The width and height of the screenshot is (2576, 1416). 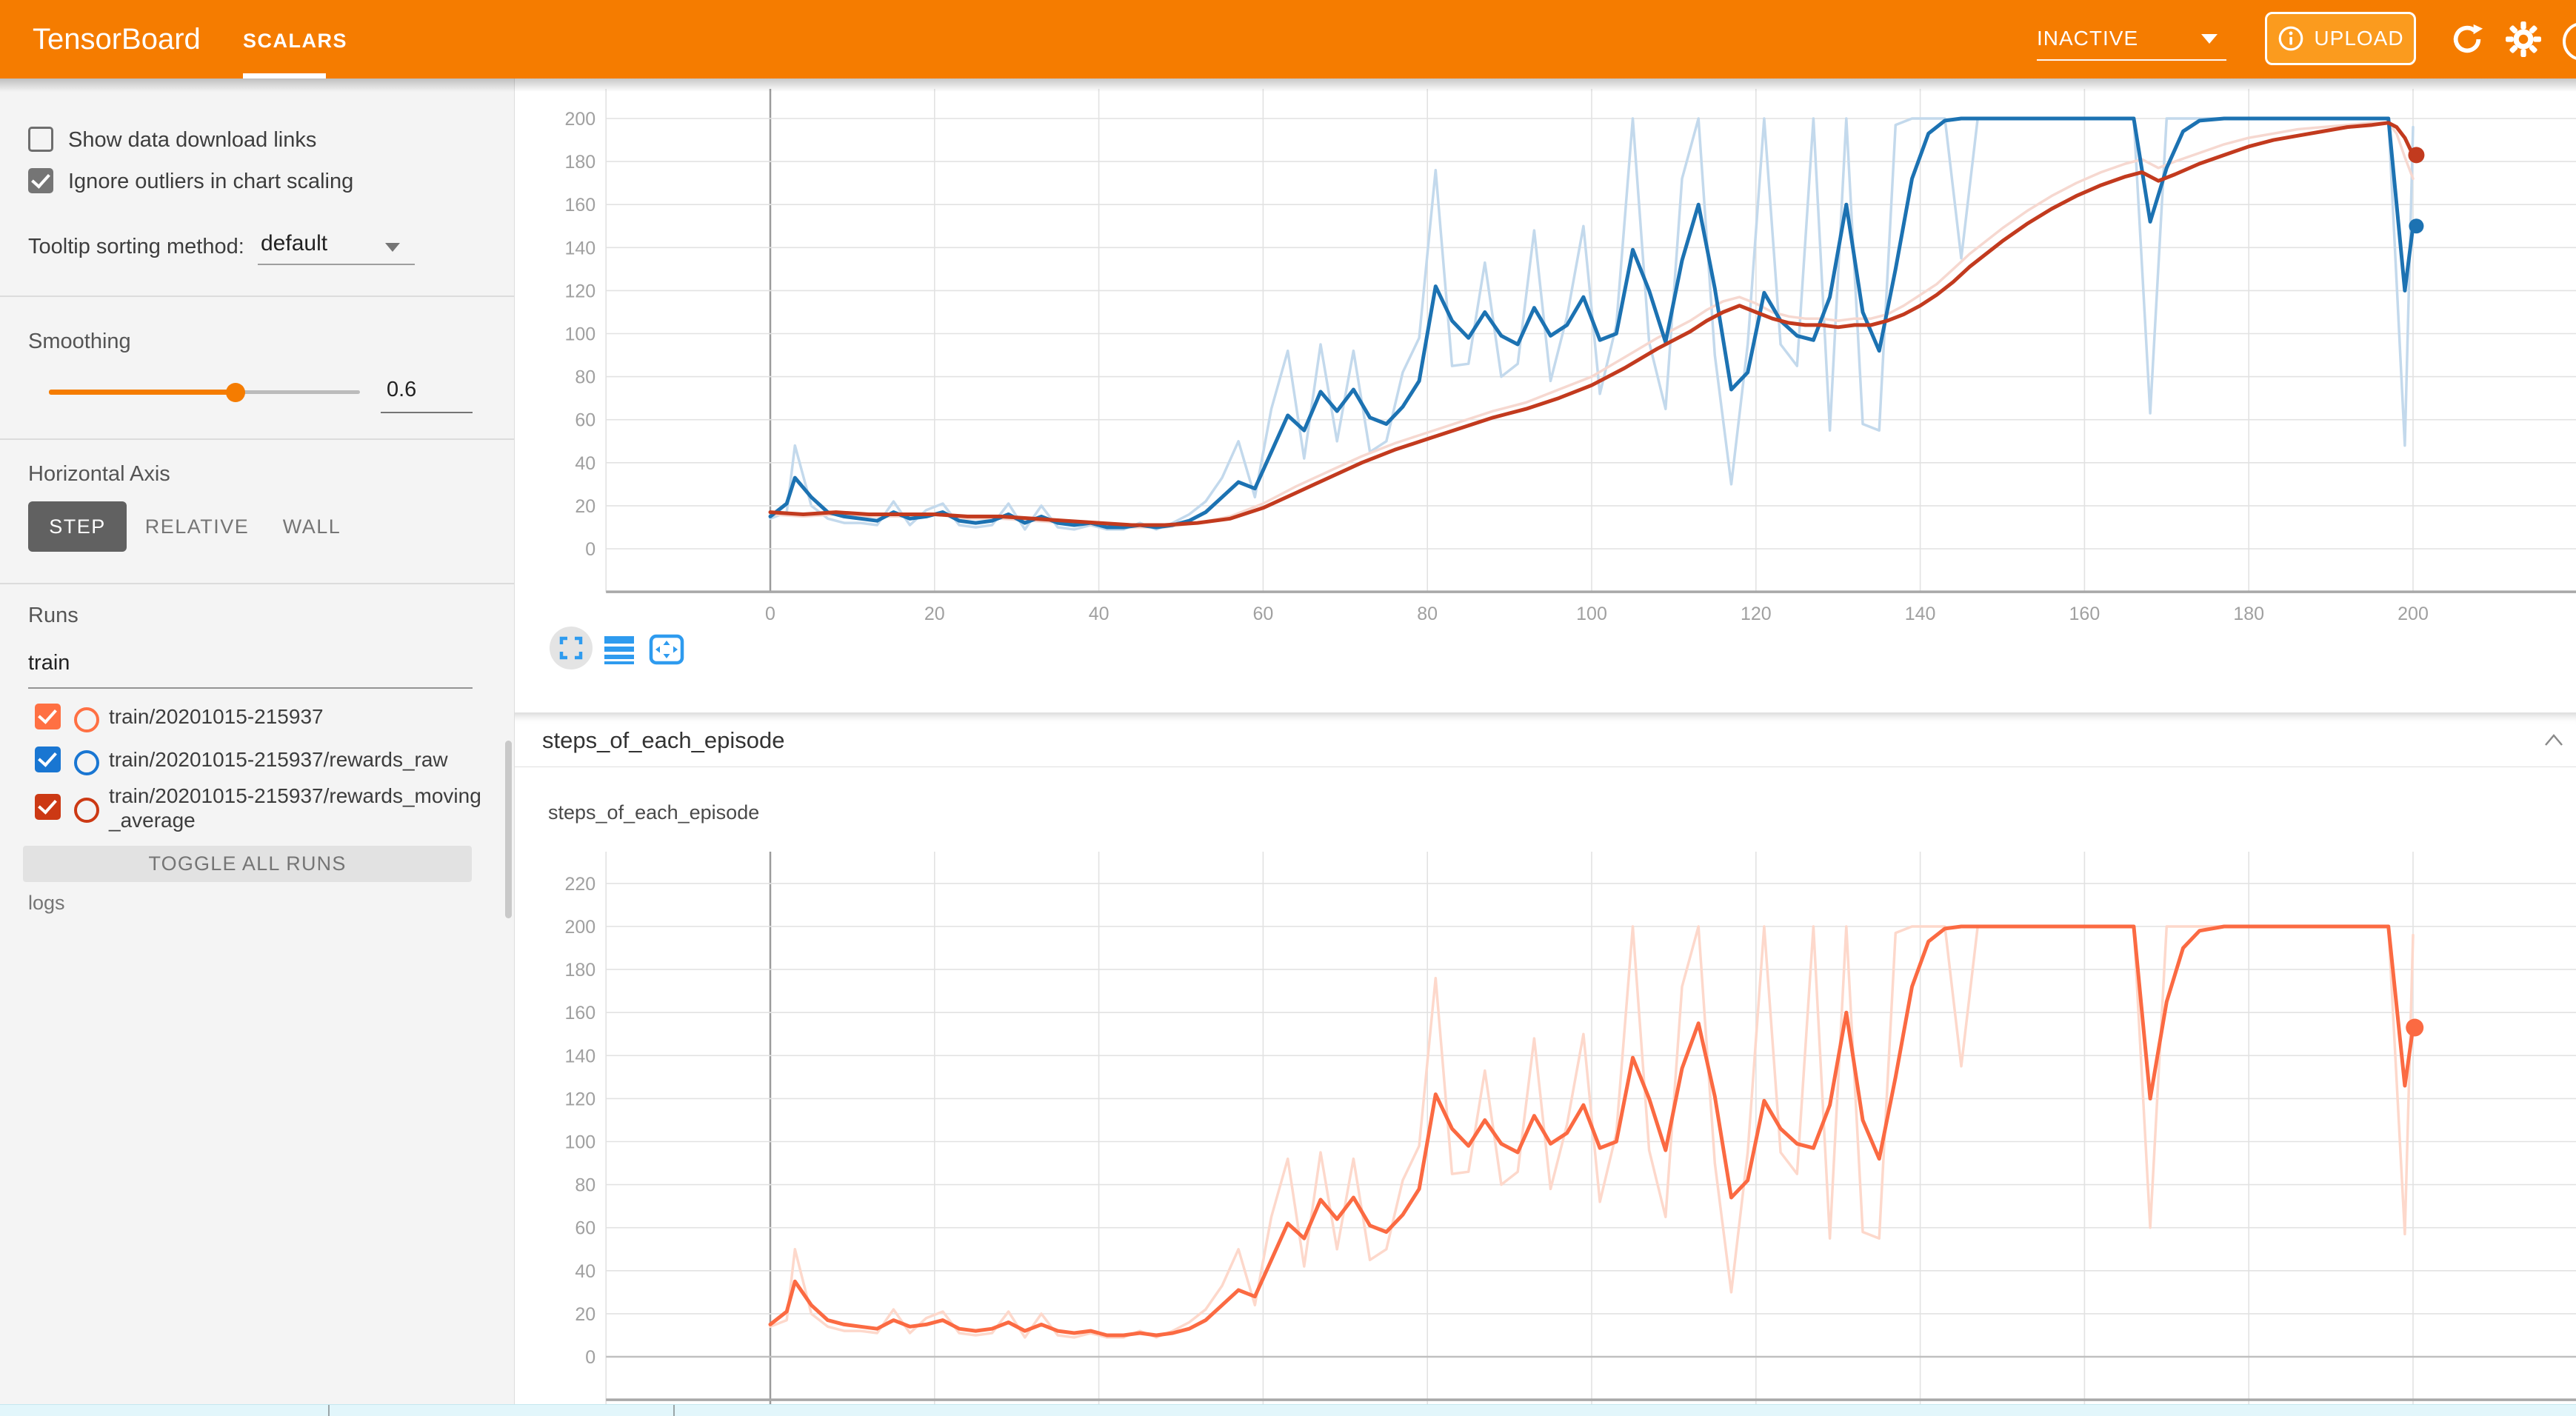 What do you see at coordinates (46, 903) in the screenshot?
I see `logdir-label: logs` at bounding box center [46, 903].